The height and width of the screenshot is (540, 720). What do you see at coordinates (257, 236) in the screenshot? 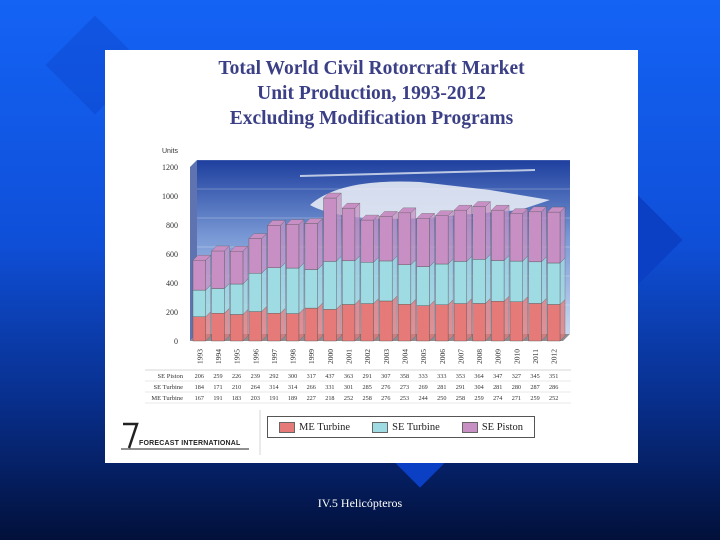
I see `bar-top-1996` at bounding box center [257, 236].